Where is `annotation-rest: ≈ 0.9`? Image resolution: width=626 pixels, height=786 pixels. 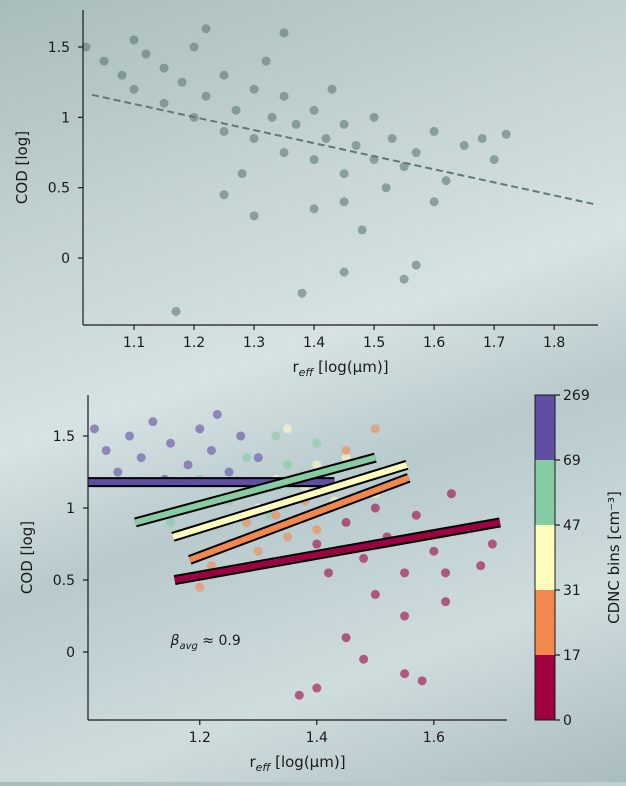 annotation-rest: ≈ 0.9 is located at coordinates (219, 641).